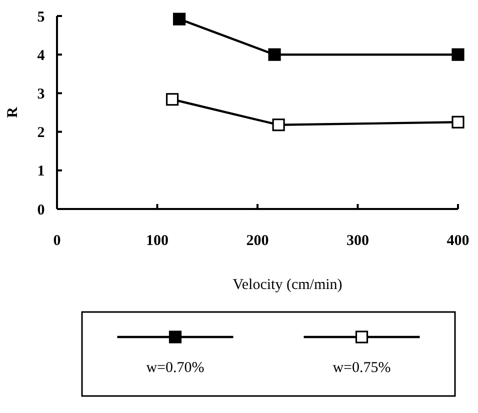  What do you see at coordinates (287, 285) in the screenshot?
I see `x-axis-title: Velocity (cm/min)` at bounding box center [287, 285].